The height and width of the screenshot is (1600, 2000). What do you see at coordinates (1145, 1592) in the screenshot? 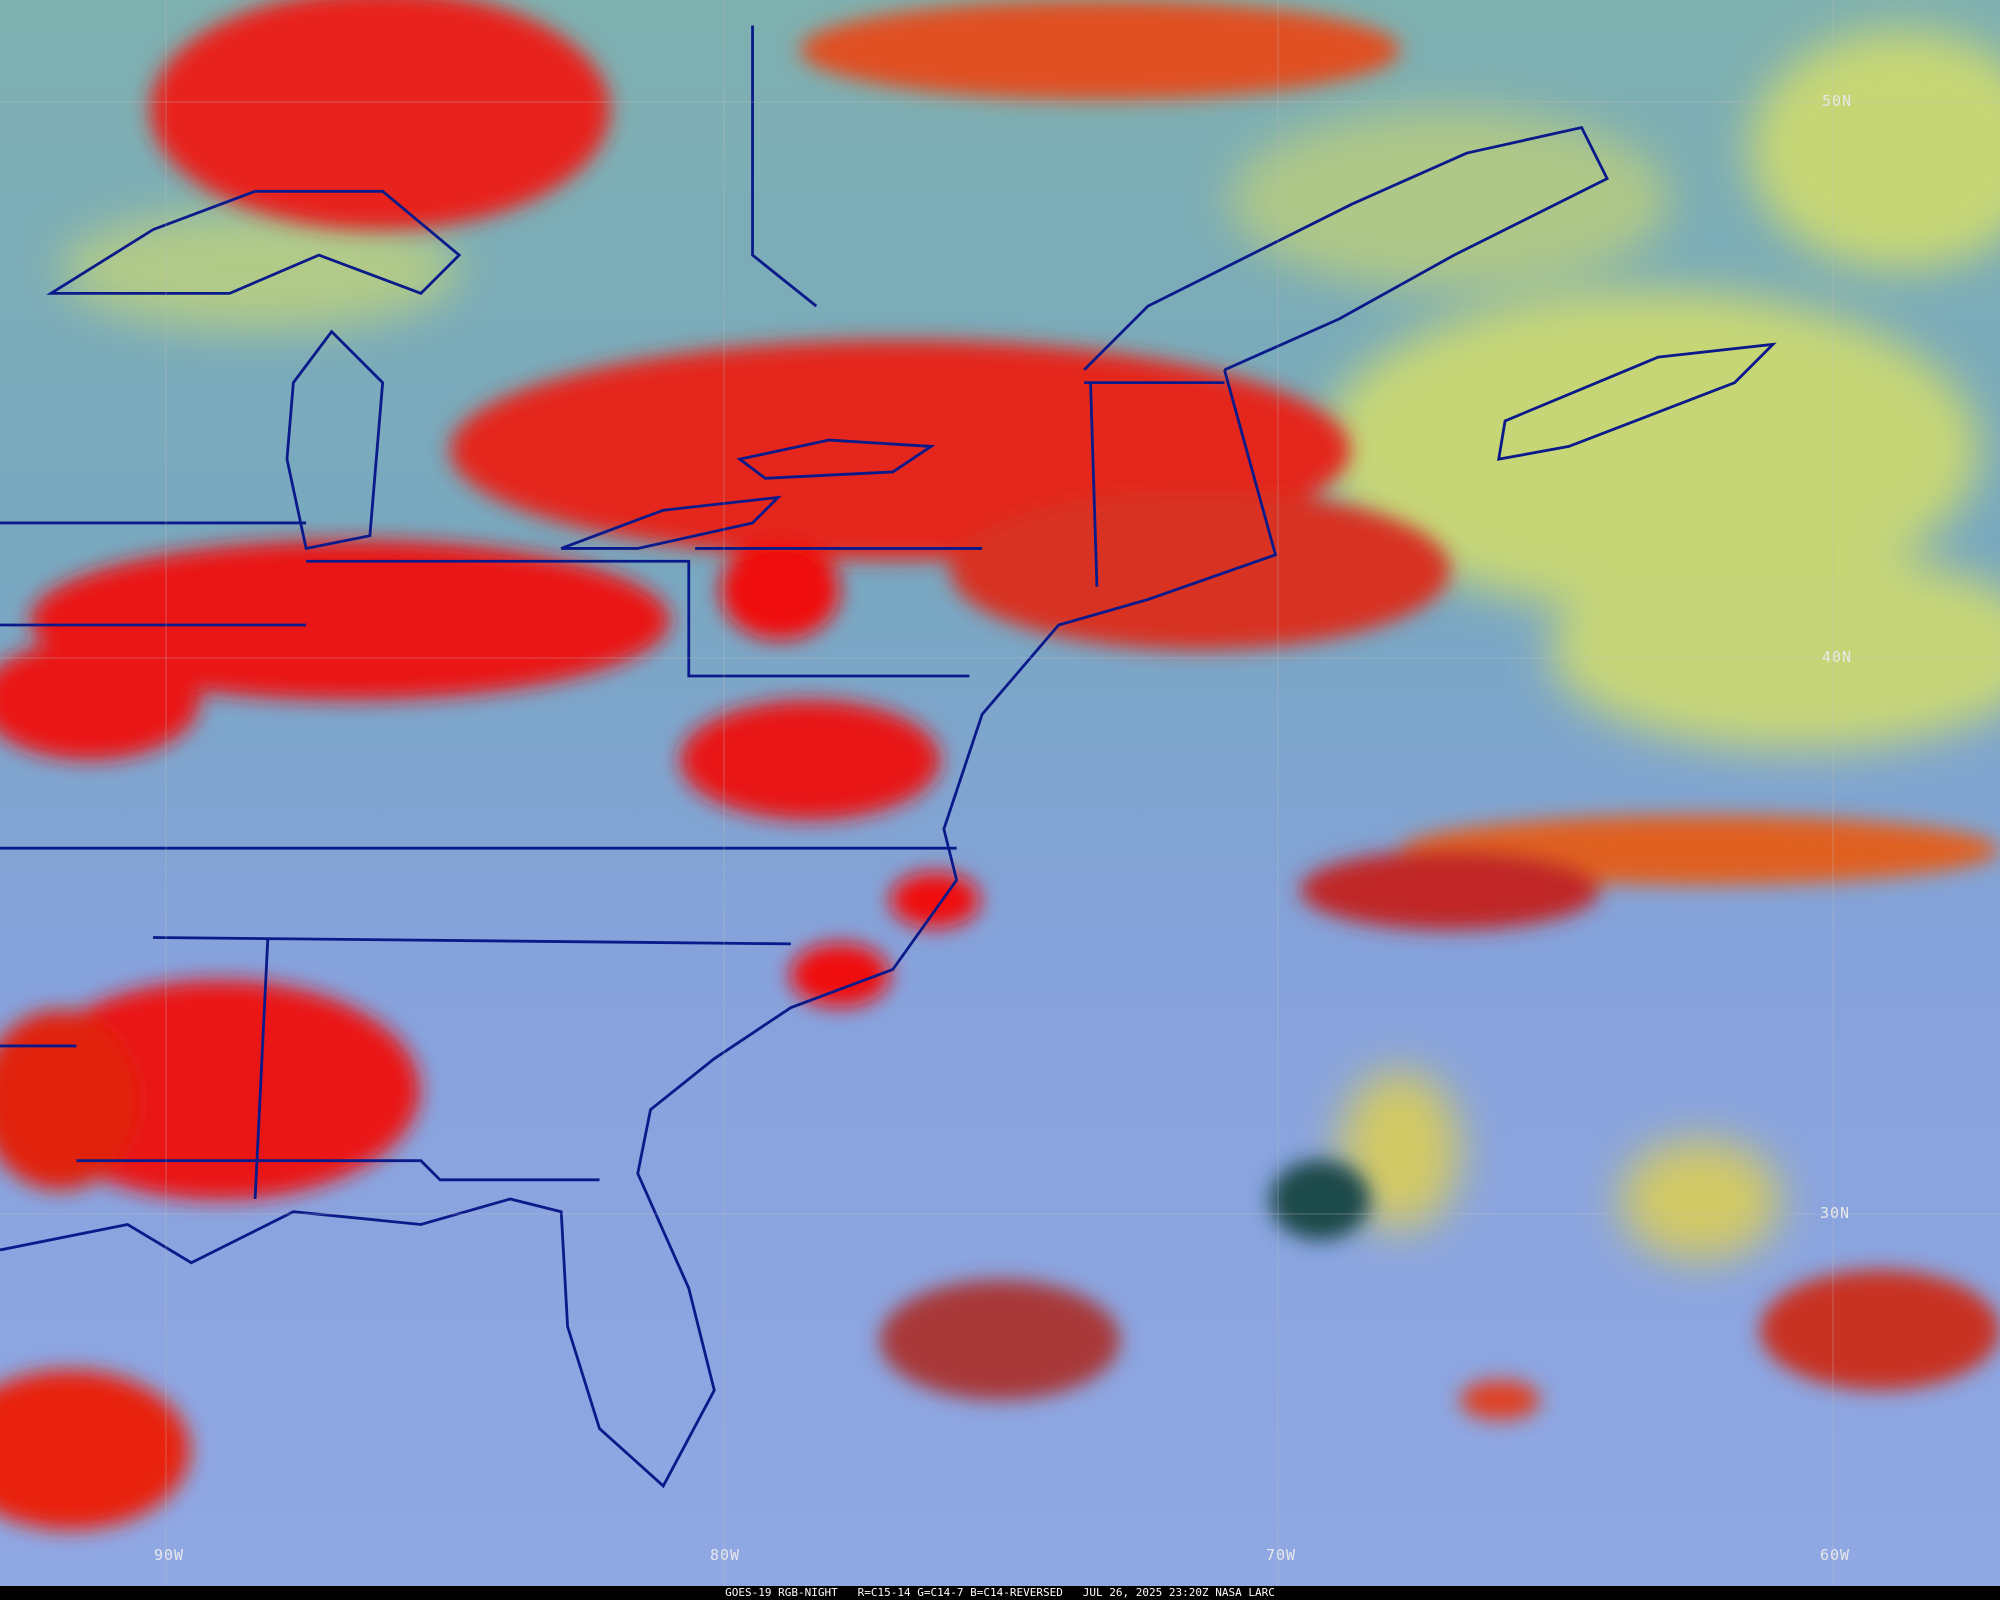
I see `timestamp: JUL 26, 2025 23:20Z` at bounding box center [1145, 1592].